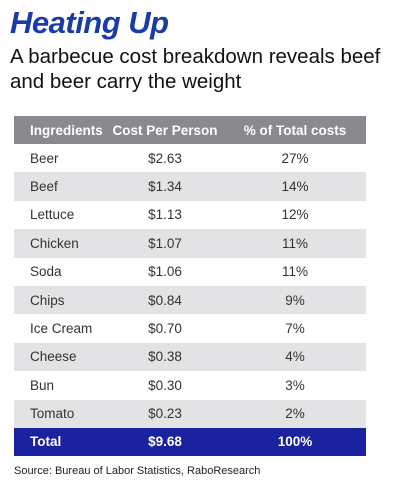 The width and height of the screenshot is (400, 490). I want to click on cost-cell: $0.70, so click(165, 329).